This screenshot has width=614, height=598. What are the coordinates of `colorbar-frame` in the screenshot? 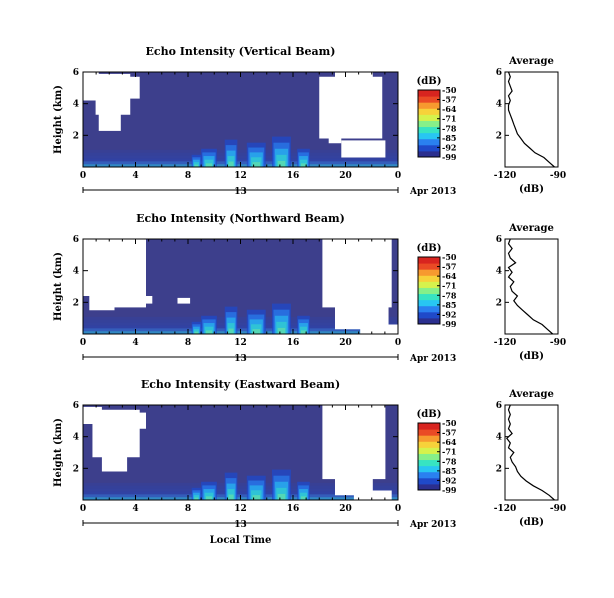 It's located at (429, 456).